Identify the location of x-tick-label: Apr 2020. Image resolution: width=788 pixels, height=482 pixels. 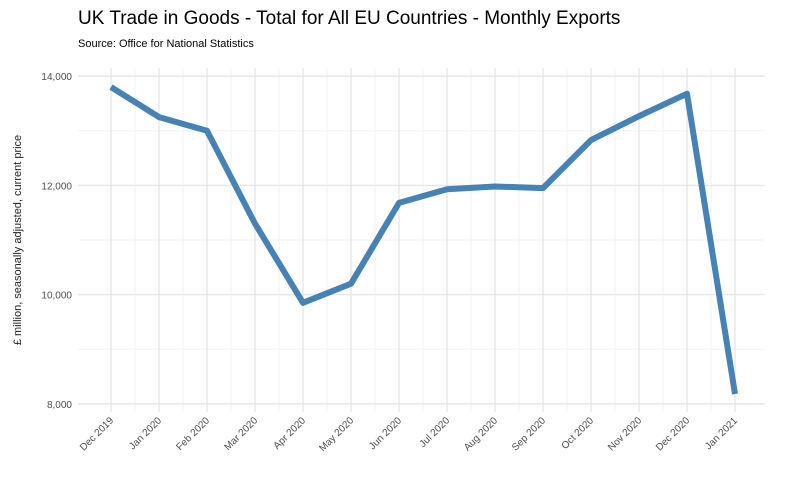
(290, 433).